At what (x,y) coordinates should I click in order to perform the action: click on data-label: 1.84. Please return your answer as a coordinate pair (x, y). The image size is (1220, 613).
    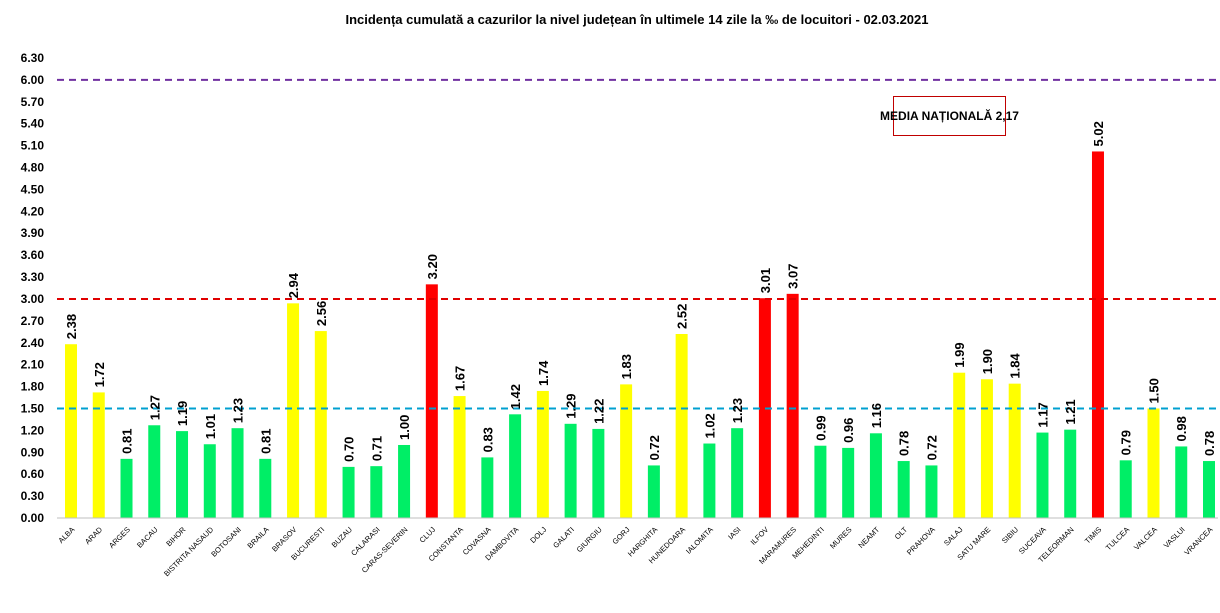
    Looking at the image, I should click on (1015, 366).